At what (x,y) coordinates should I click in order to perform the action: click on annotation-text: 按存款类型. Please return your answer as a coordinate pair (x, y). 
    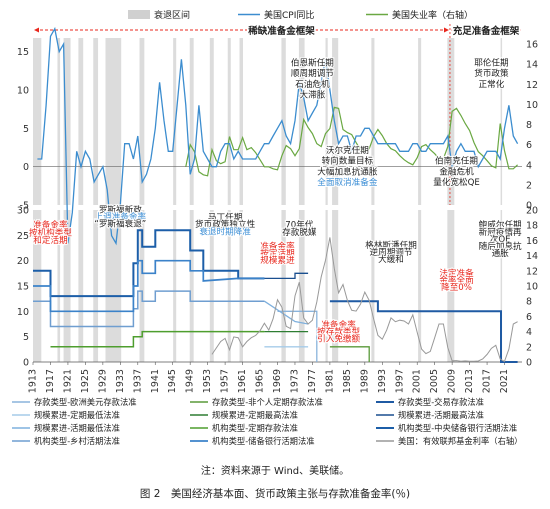
    Looking at the image, I should click on (338, 332).